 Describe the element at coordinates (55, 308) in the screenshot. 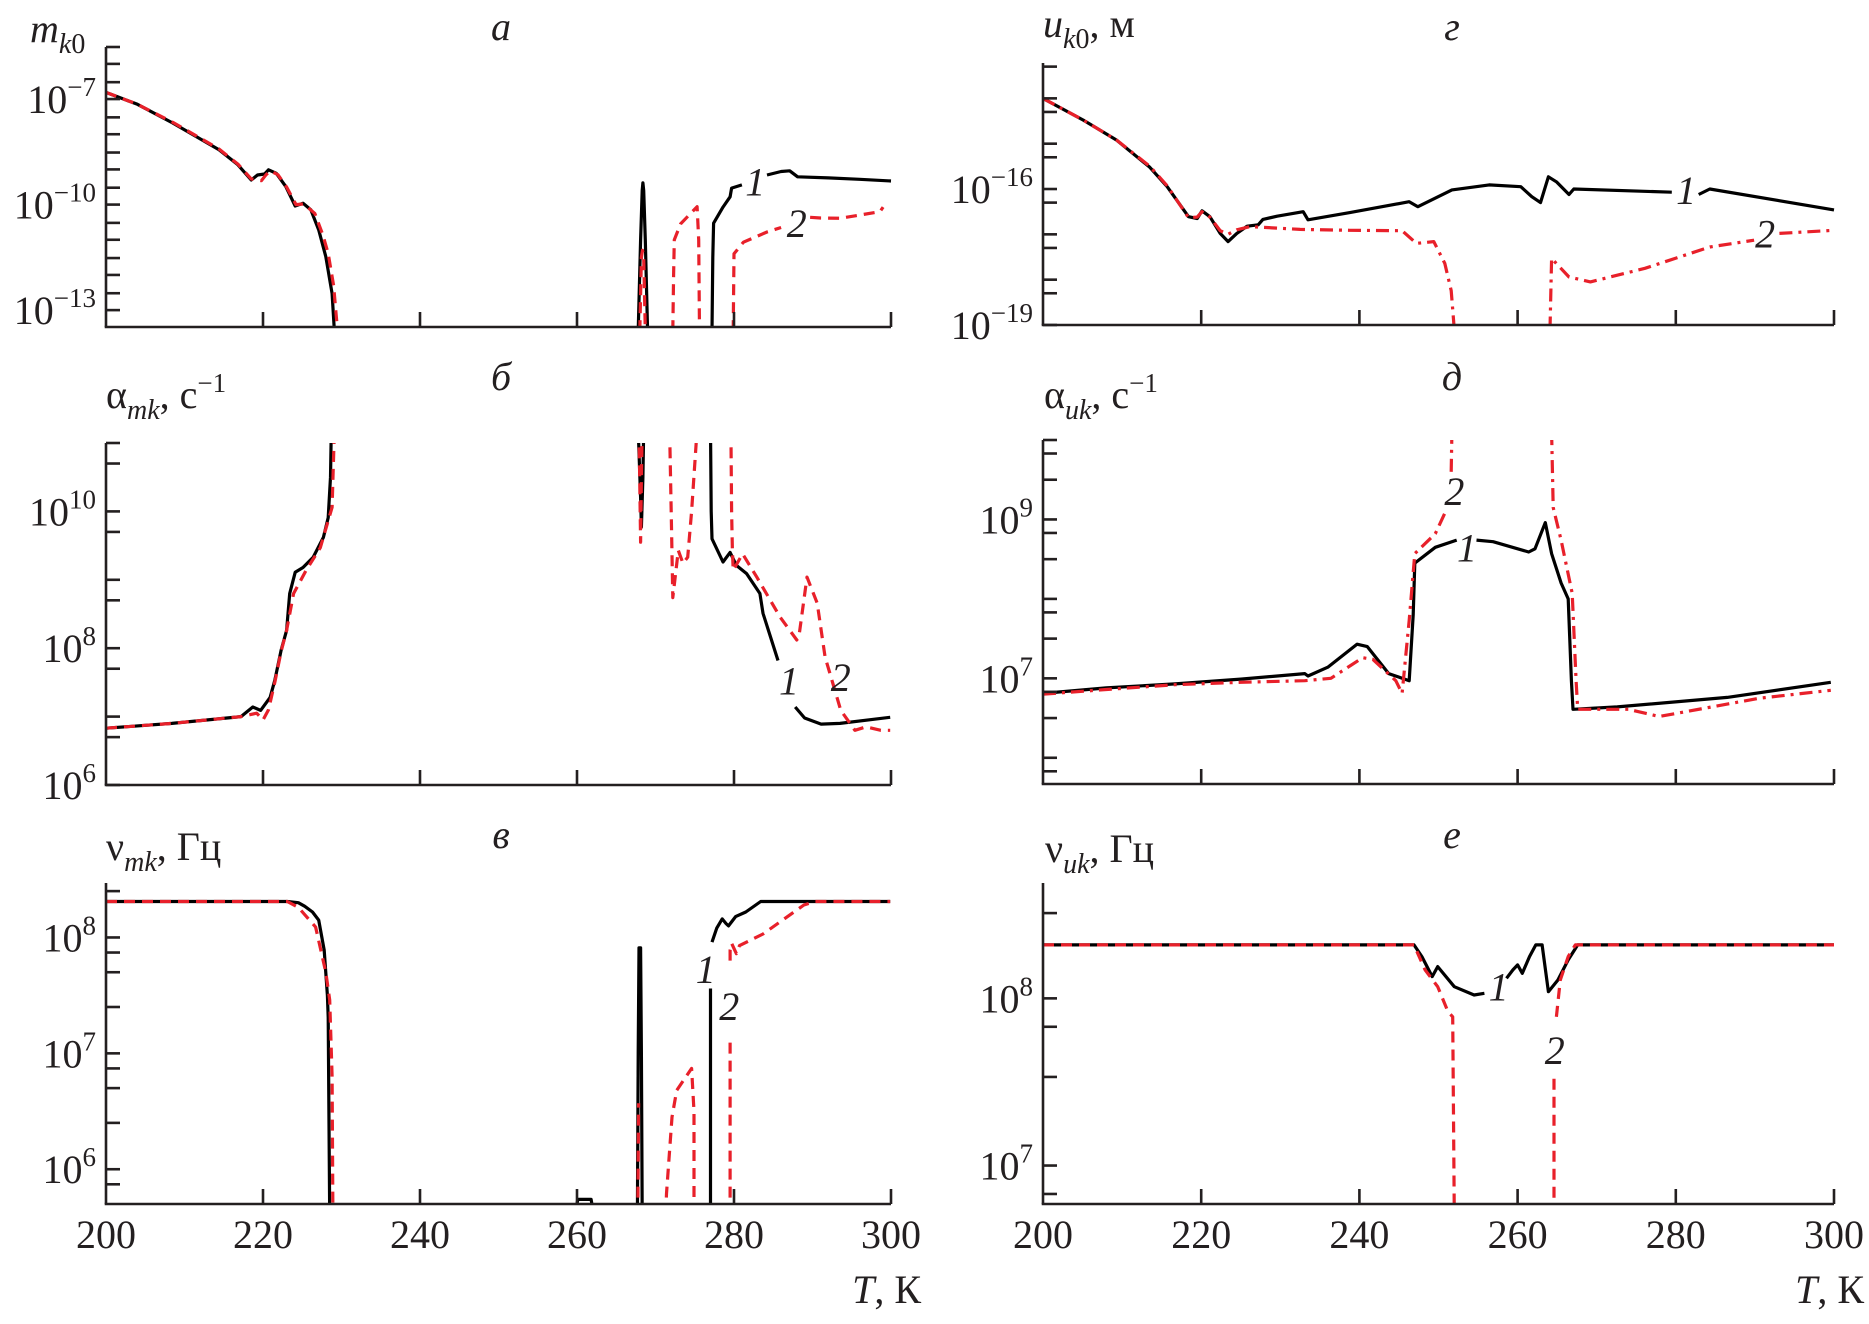

I see `y-tick-label: 10⁻¹³` at that location.